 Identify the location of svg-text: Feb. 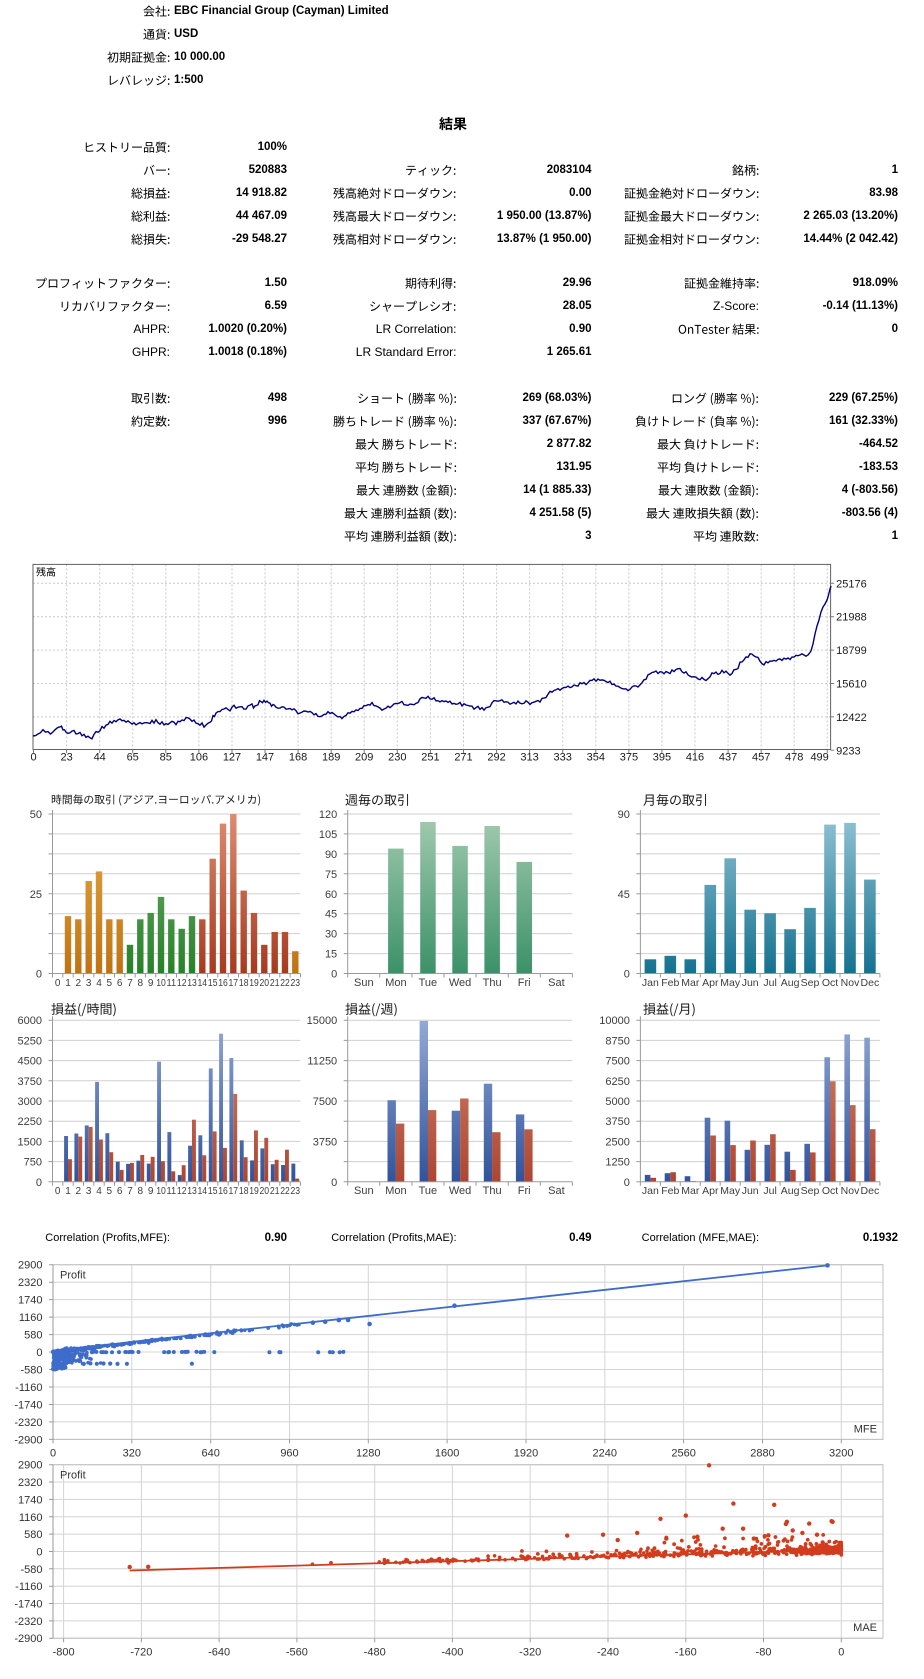
(670, 1191).